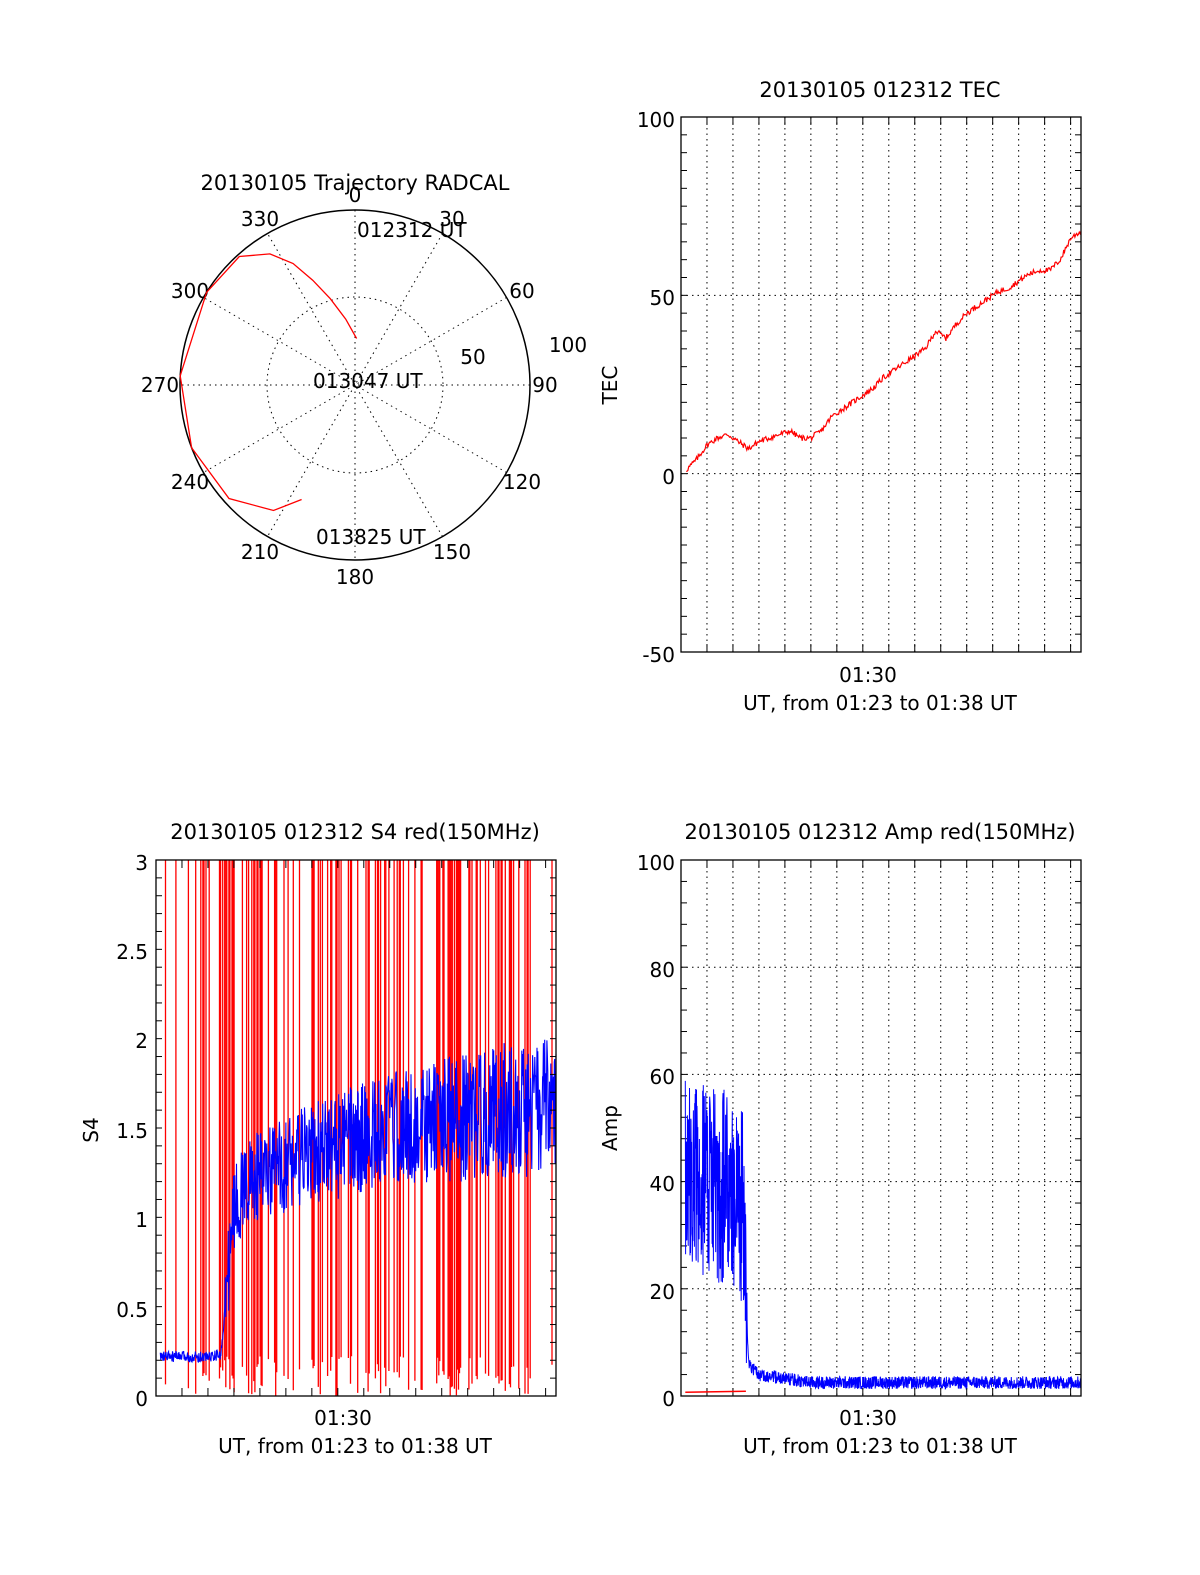 This screenshot has width=1200, height=1575. I want to click on polar-mid-circle, so click(355, 385).